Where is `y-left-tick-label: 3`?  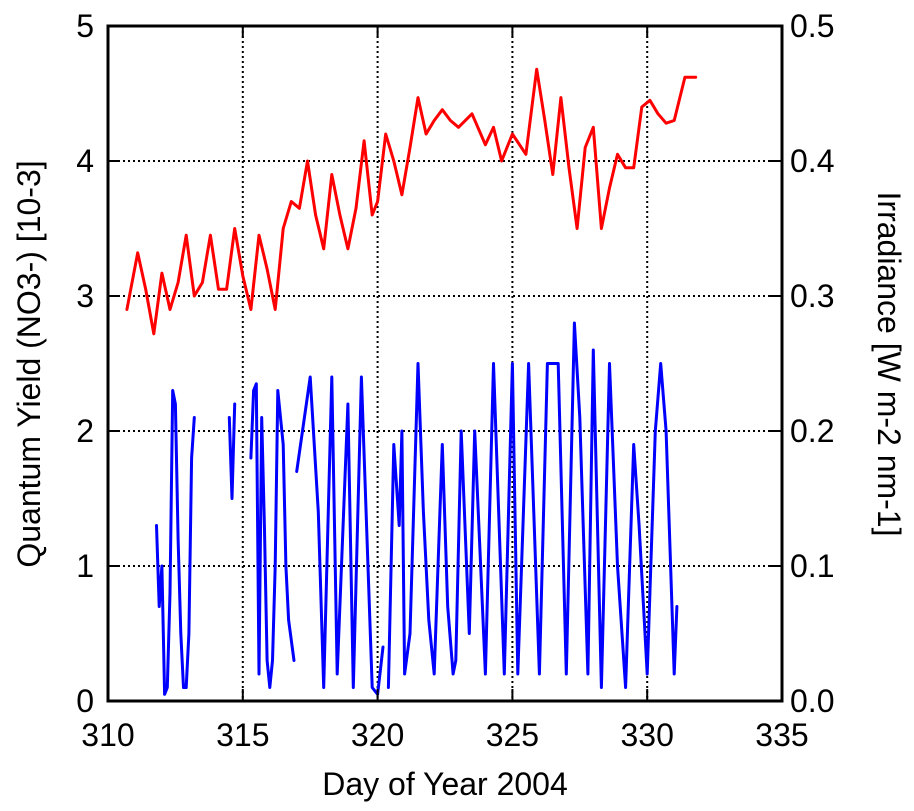 y-left-tick-label: 3 is located at coordinates (85, 296).